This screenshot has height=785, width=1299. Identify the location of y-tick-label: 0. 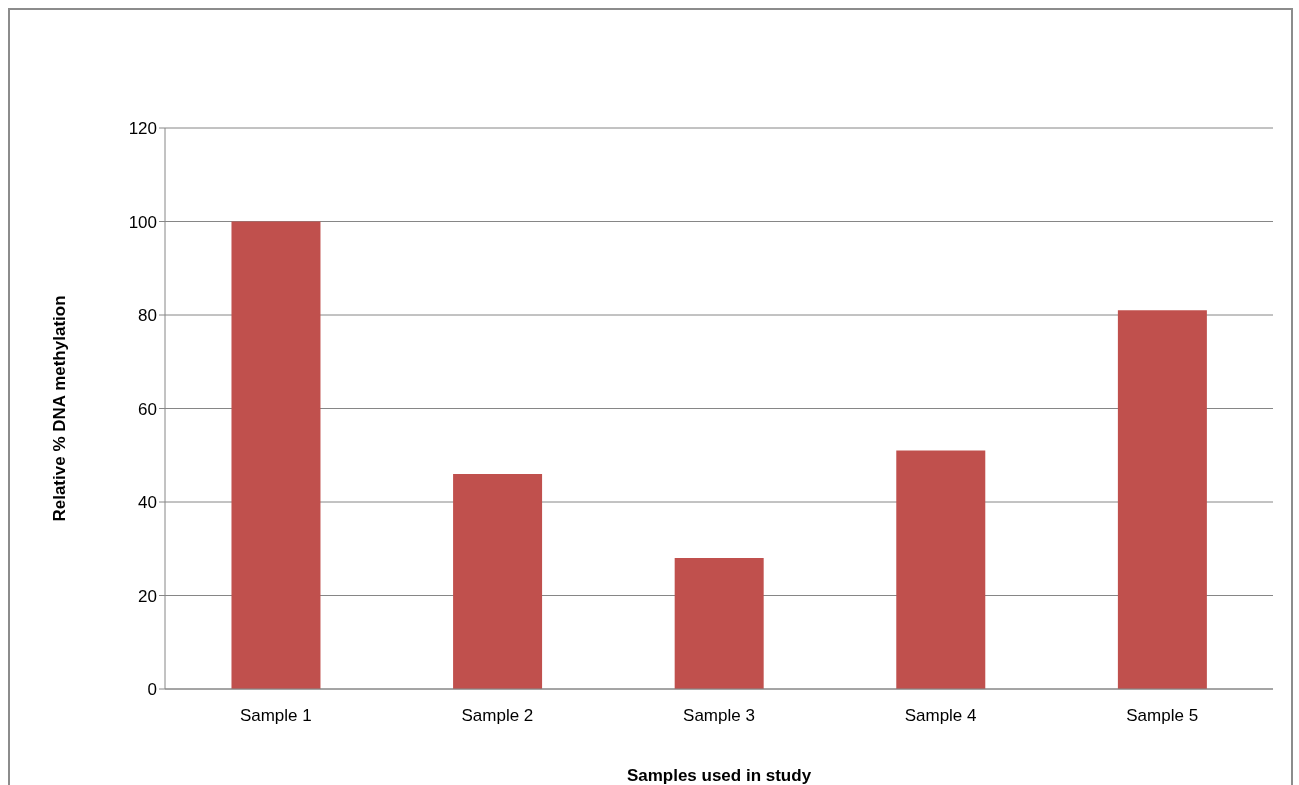
(152, 690).